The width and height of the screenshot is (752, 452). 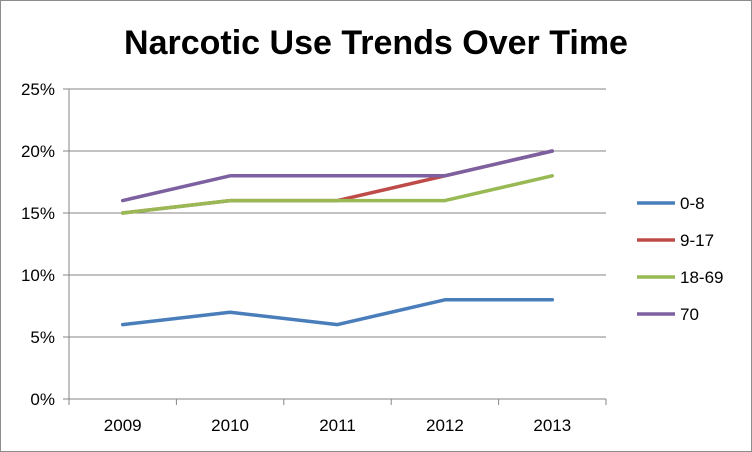 What do you see at coordinates (697, 240) in the screenshot?
I see `legend-label: 9-17` at bounding box center [697, 240].